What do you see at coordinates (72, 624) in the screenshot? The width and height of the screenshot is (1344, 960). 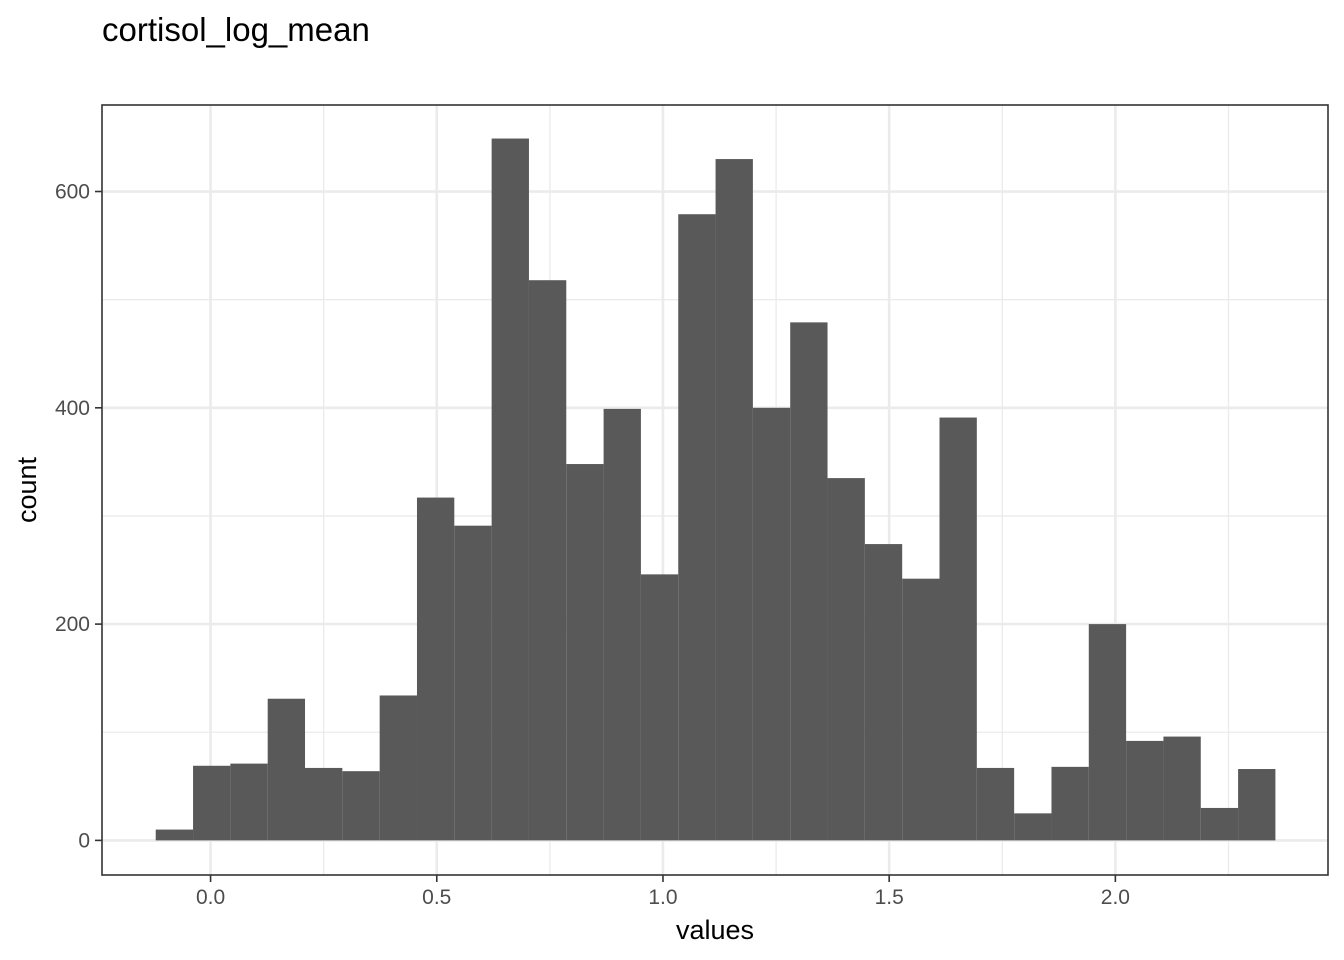 I see `y-tick-label: 200` at bounding box center [72, 624].